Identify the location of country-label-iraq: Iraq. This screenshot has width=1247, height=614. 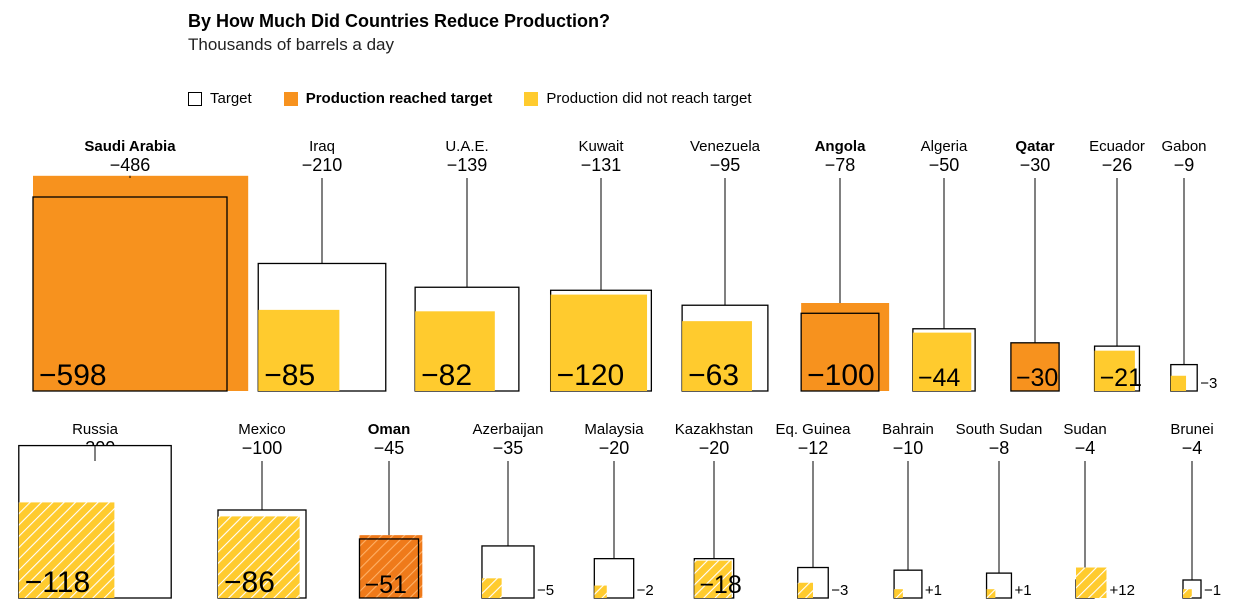
(322, 146).